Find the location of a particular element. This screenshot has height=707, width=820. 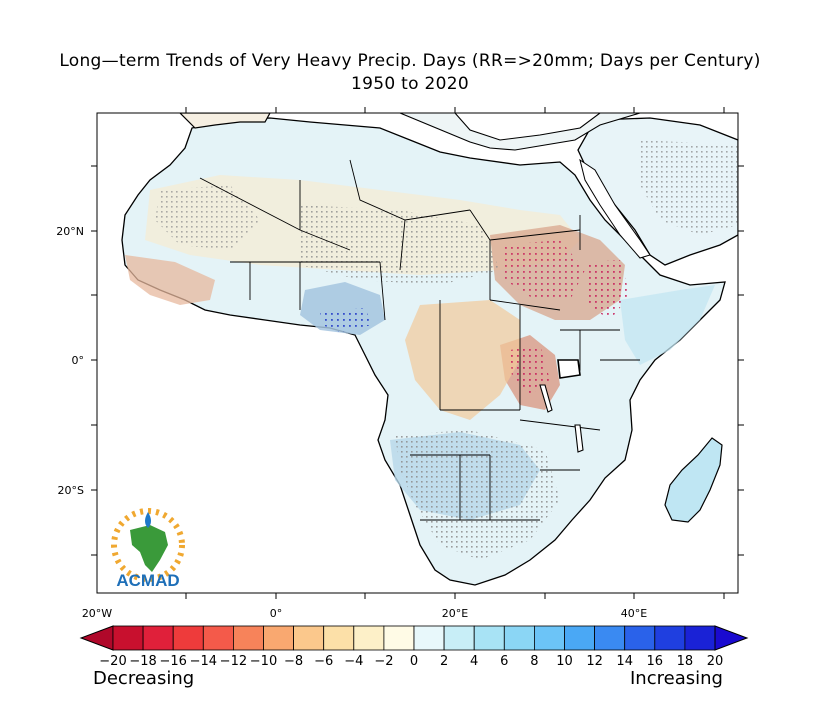

colorbar-tick-label: 10 is located at coordinates (564, 661).